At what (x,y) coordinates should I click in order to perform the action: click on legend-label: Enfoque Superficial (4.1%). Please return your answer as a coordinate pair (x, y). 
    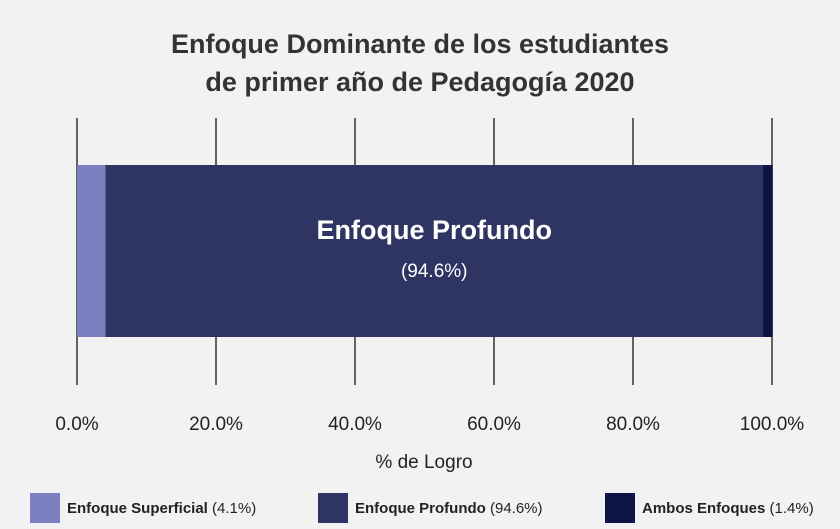
    Looking at the image, I should click on (161, 508).